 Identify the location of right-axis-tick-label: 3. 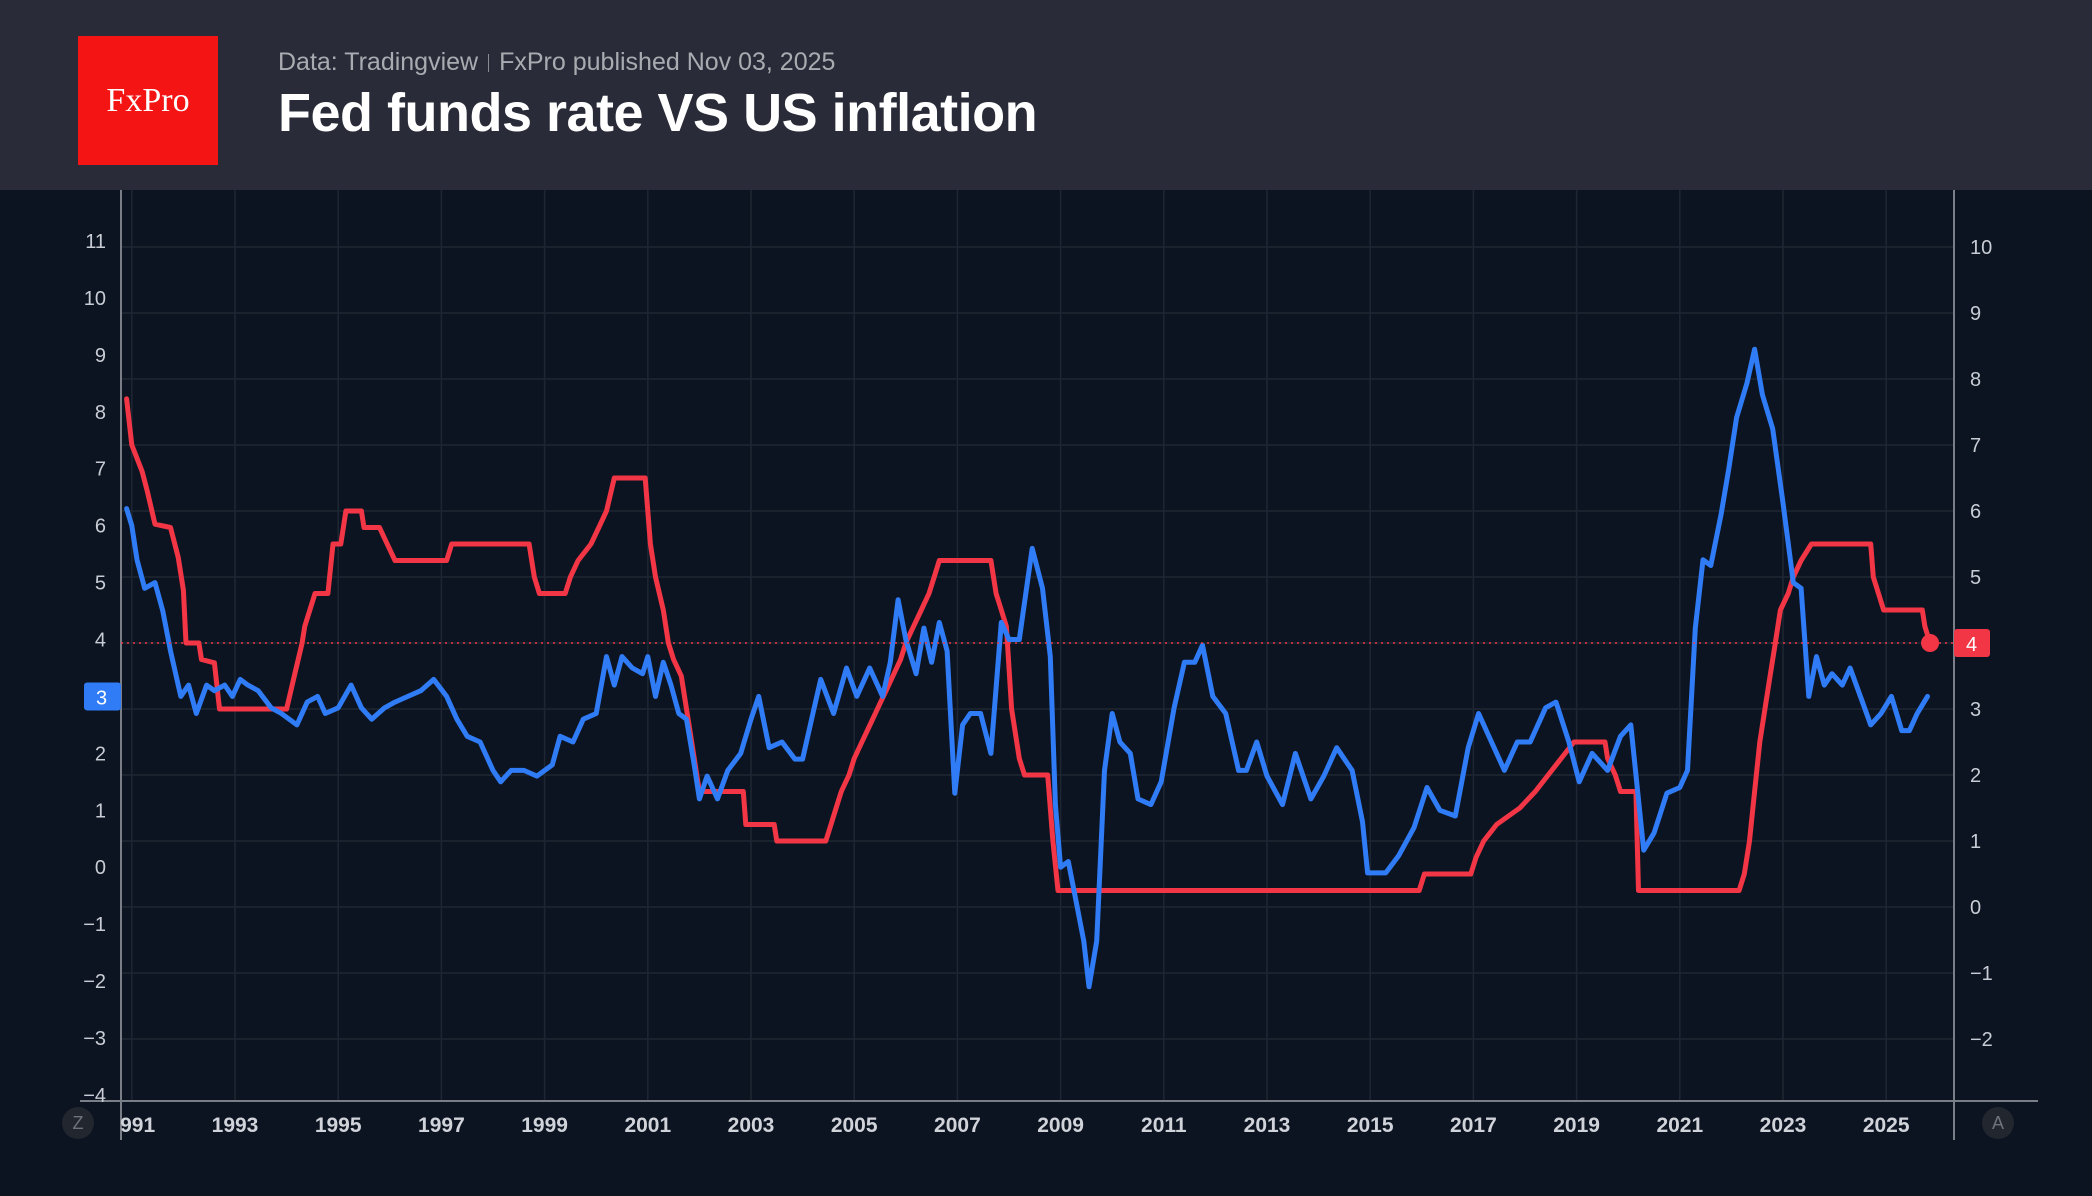
(1975, 710).